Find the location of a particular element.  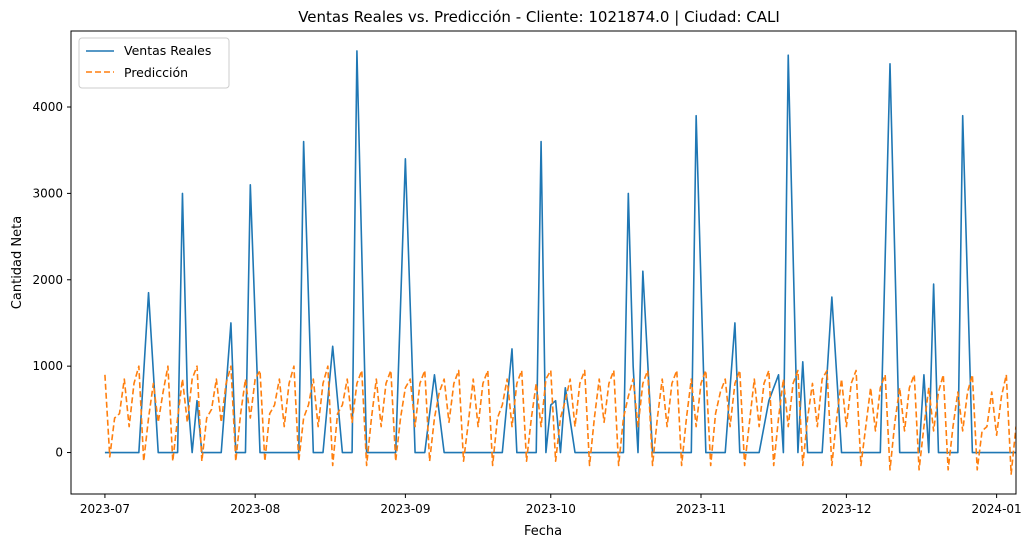

x-axis-label: Fecha is located at coordinates (543, 531).